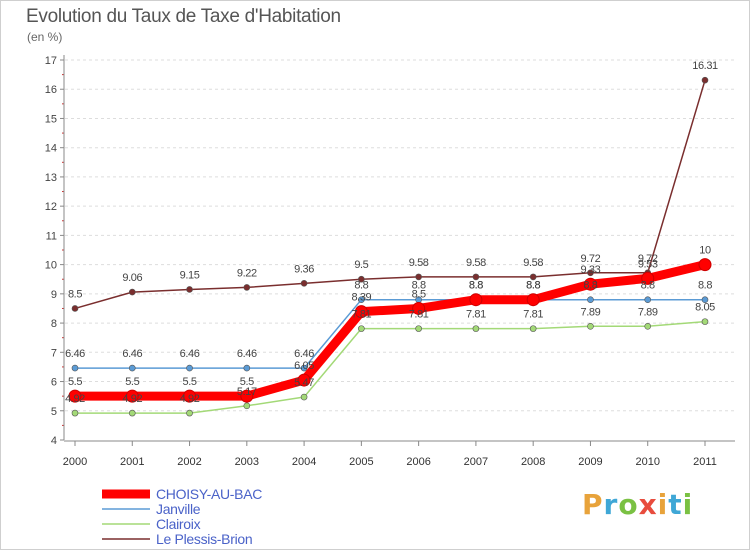 This screenshot has height=550, width=750. What do you see at coordinates (390, 333) in the screenshot?
I see `series-line-janville` at bounding box center [390, 333].